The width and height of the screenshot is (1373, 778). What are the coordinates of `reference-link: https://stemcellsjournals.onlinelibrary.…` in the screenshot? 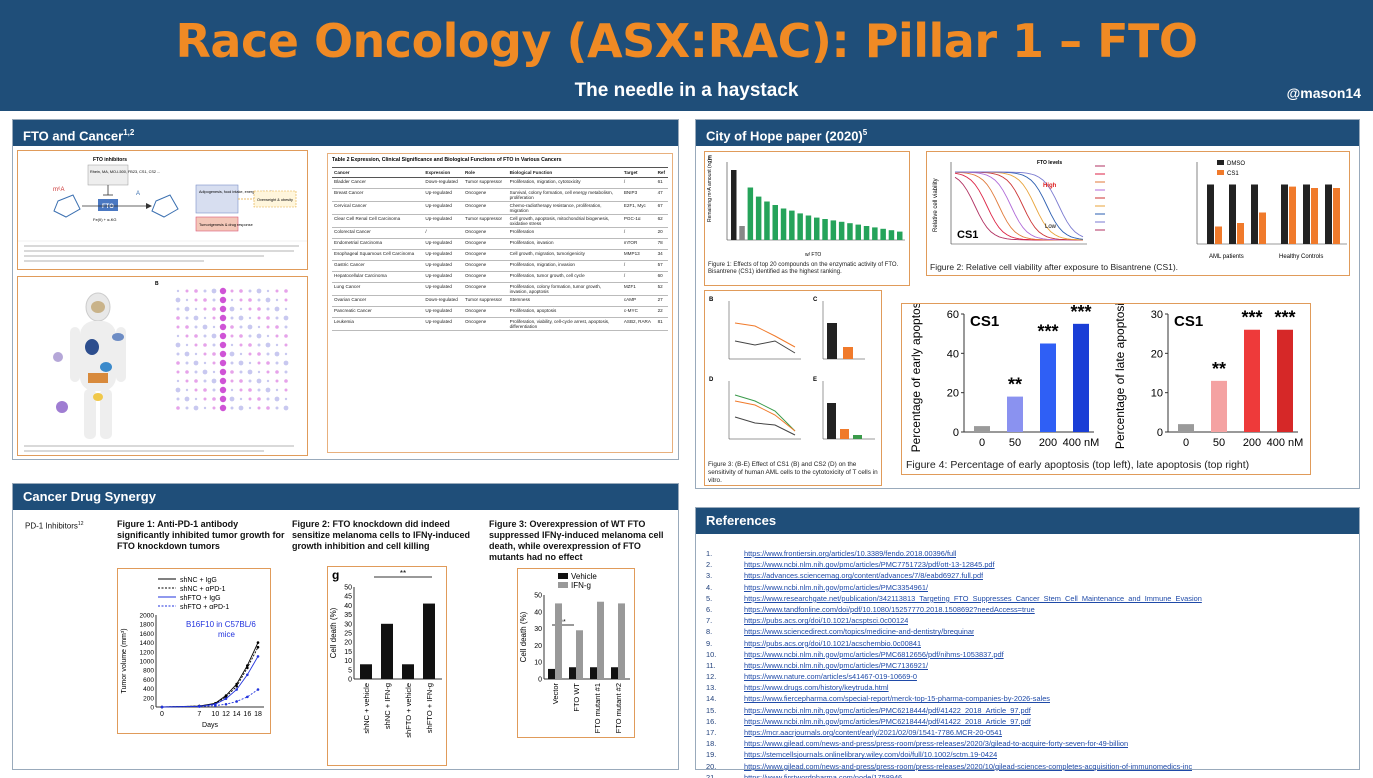 It's located at (871, 755).